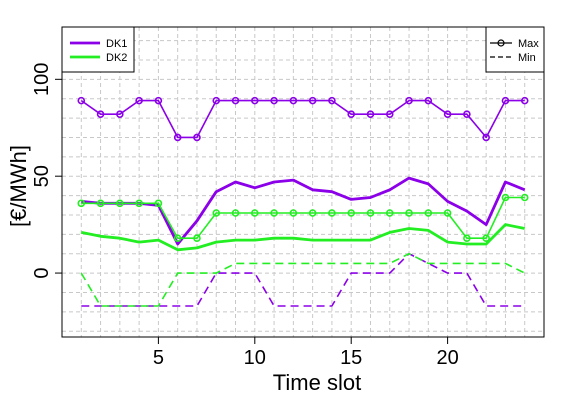 The height and width of the screenshot is (400, 580). What do you see at coordinates (528, 44) in the screenshot?
I see `legend-label-max: Max` at bounding box center [528, 44].